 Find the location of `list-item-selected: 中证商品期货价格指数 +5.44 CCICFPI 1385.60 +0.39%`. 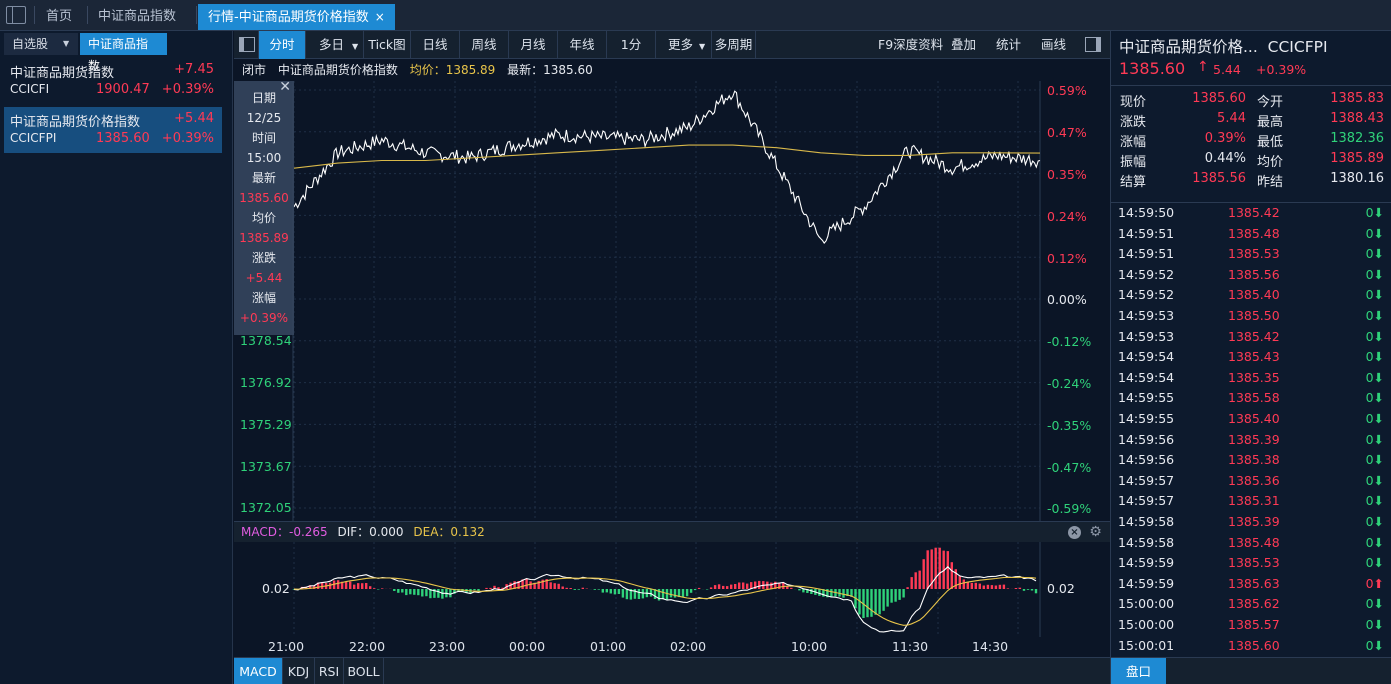

list-item-selected: 中证商品期货价格指数 +5.44 CCICFPI 1385.60 +0.39% is located at coordinates (113, 130).